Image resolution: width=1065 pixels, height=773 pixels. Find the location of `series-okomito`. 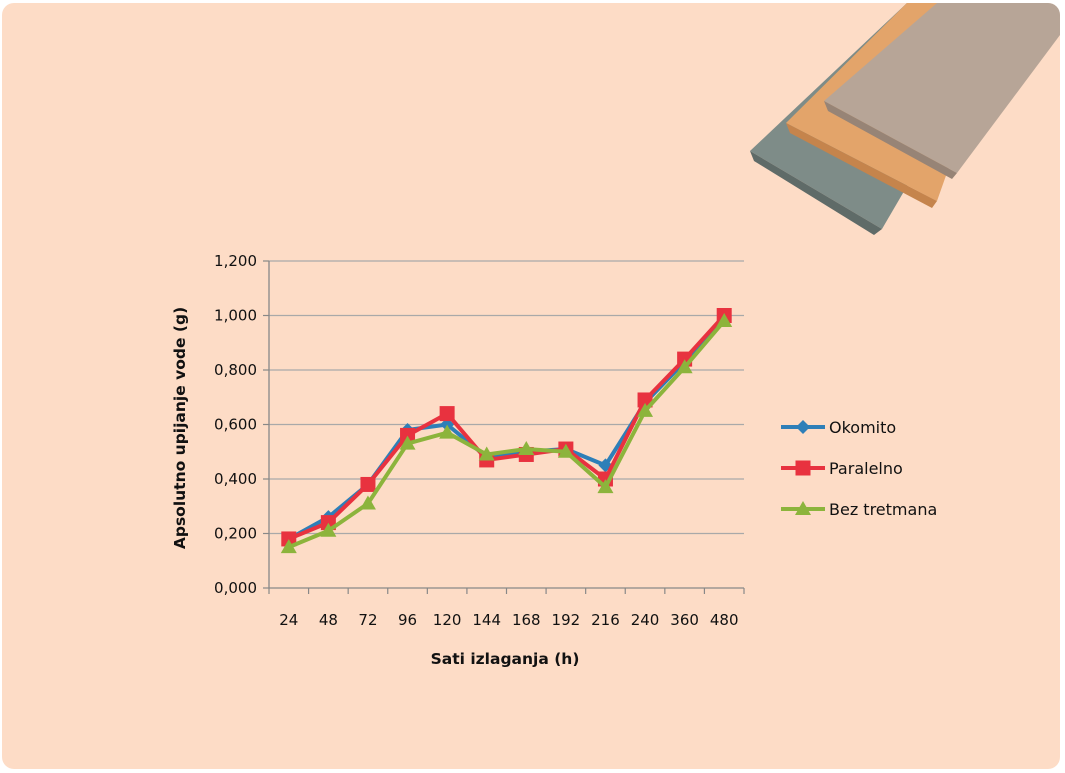

series-okomito is located at coordinates (506, 428).